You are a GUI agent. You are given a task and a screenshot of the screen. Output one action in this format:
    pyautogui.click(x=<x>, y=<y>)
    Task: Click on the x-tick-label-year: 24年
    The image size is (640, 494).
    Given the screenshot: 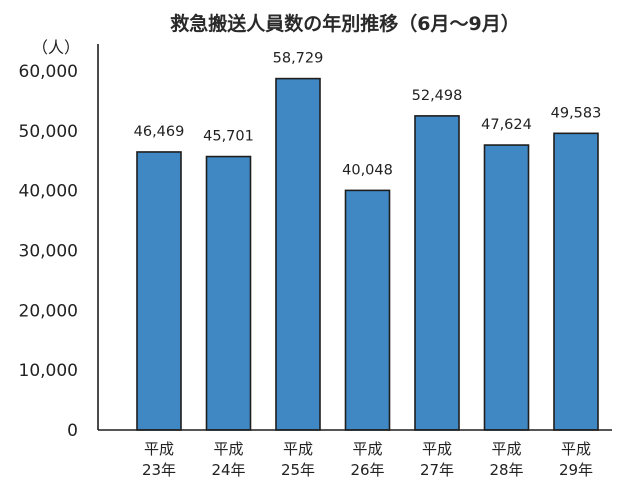 What is the action you would take?
    pyautogui.click(x=228, y=470)
    